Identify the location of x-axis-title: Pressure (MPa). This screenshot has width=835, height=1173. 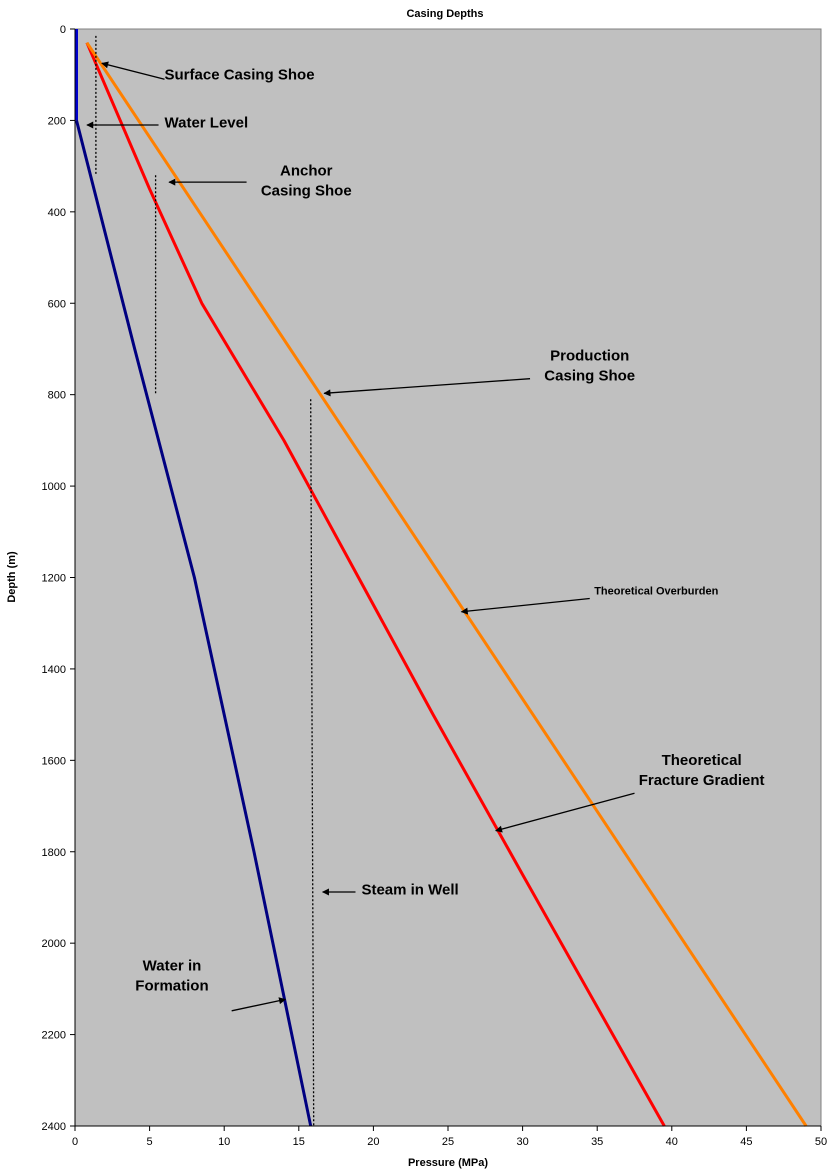
(448, 1163).